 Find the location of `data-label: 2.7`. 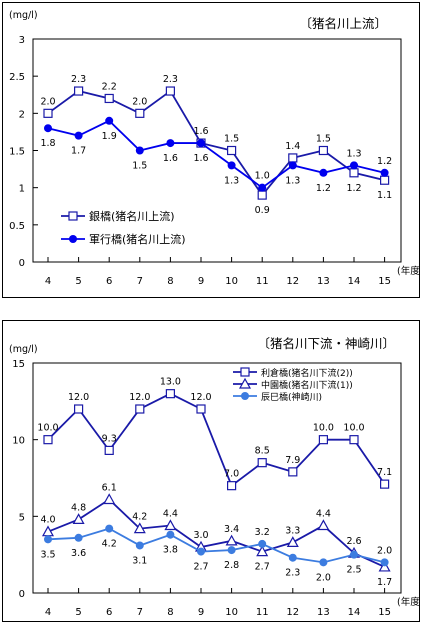

data-label: 2.7 is located at coordinates (200, 567).